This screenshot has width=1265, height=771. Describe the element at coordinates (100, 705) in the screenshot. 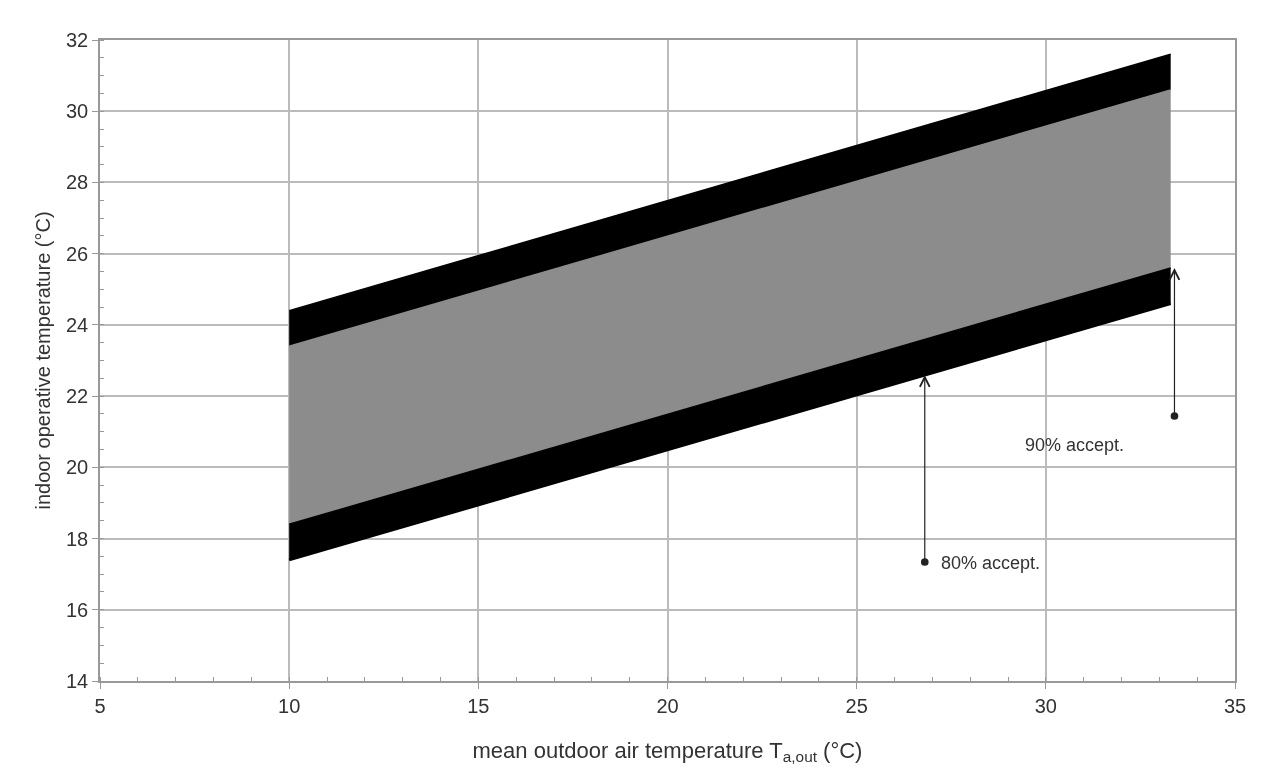

I see `x-tick-label: 5` at that location.